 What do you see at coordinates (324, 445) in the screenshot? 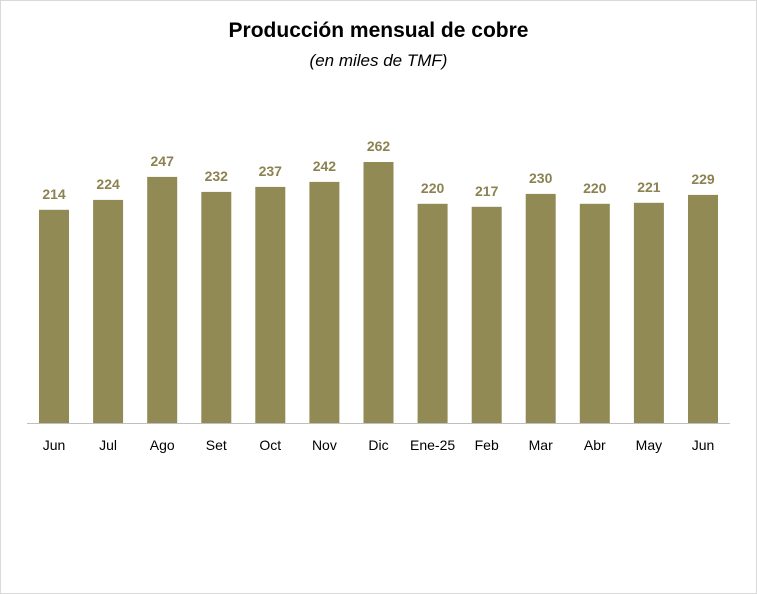
I see `x-tick-label-6: Nov` at bounding box center [324, 445].